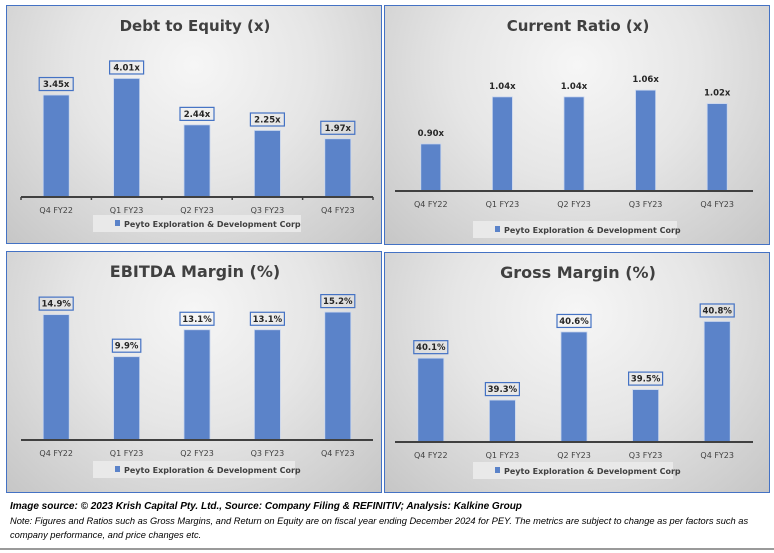  Describe the element at coordinates (578, 272) in the screenshot. I see `chart-title: Gross Margin (%)` at that location.